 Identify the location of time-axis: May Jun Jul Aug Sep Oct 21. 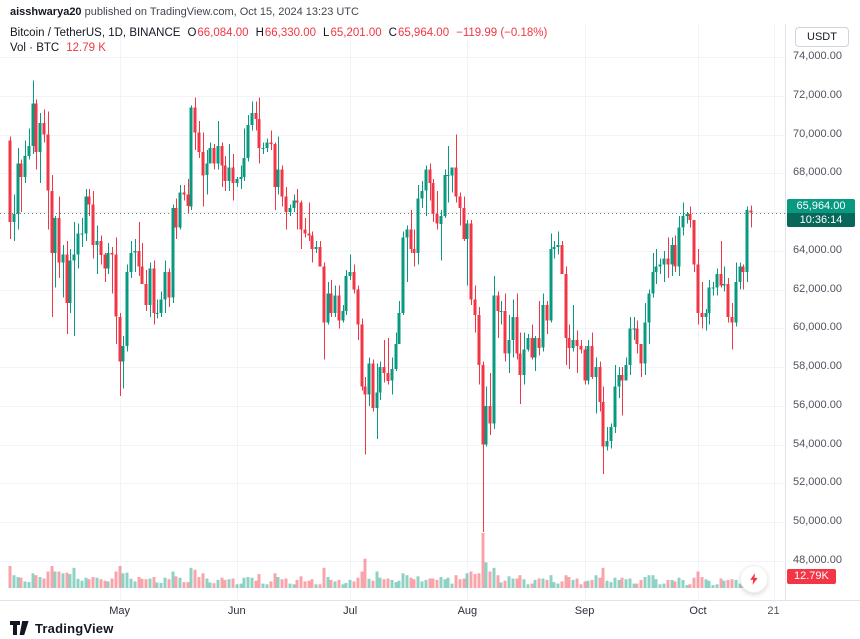
(430, 610).